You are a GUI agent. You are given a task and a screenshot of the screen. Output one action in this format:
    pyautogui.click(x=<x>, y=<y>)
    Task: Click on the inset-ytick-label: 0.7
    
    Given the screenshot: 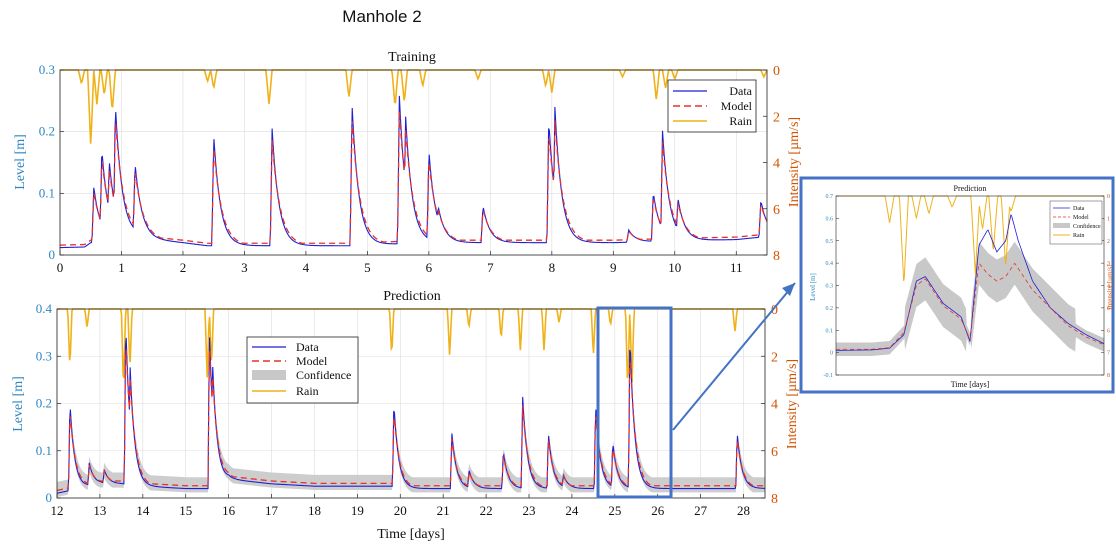 What is the action you would take?
    pyautogui.click(x=830, y=197)
    